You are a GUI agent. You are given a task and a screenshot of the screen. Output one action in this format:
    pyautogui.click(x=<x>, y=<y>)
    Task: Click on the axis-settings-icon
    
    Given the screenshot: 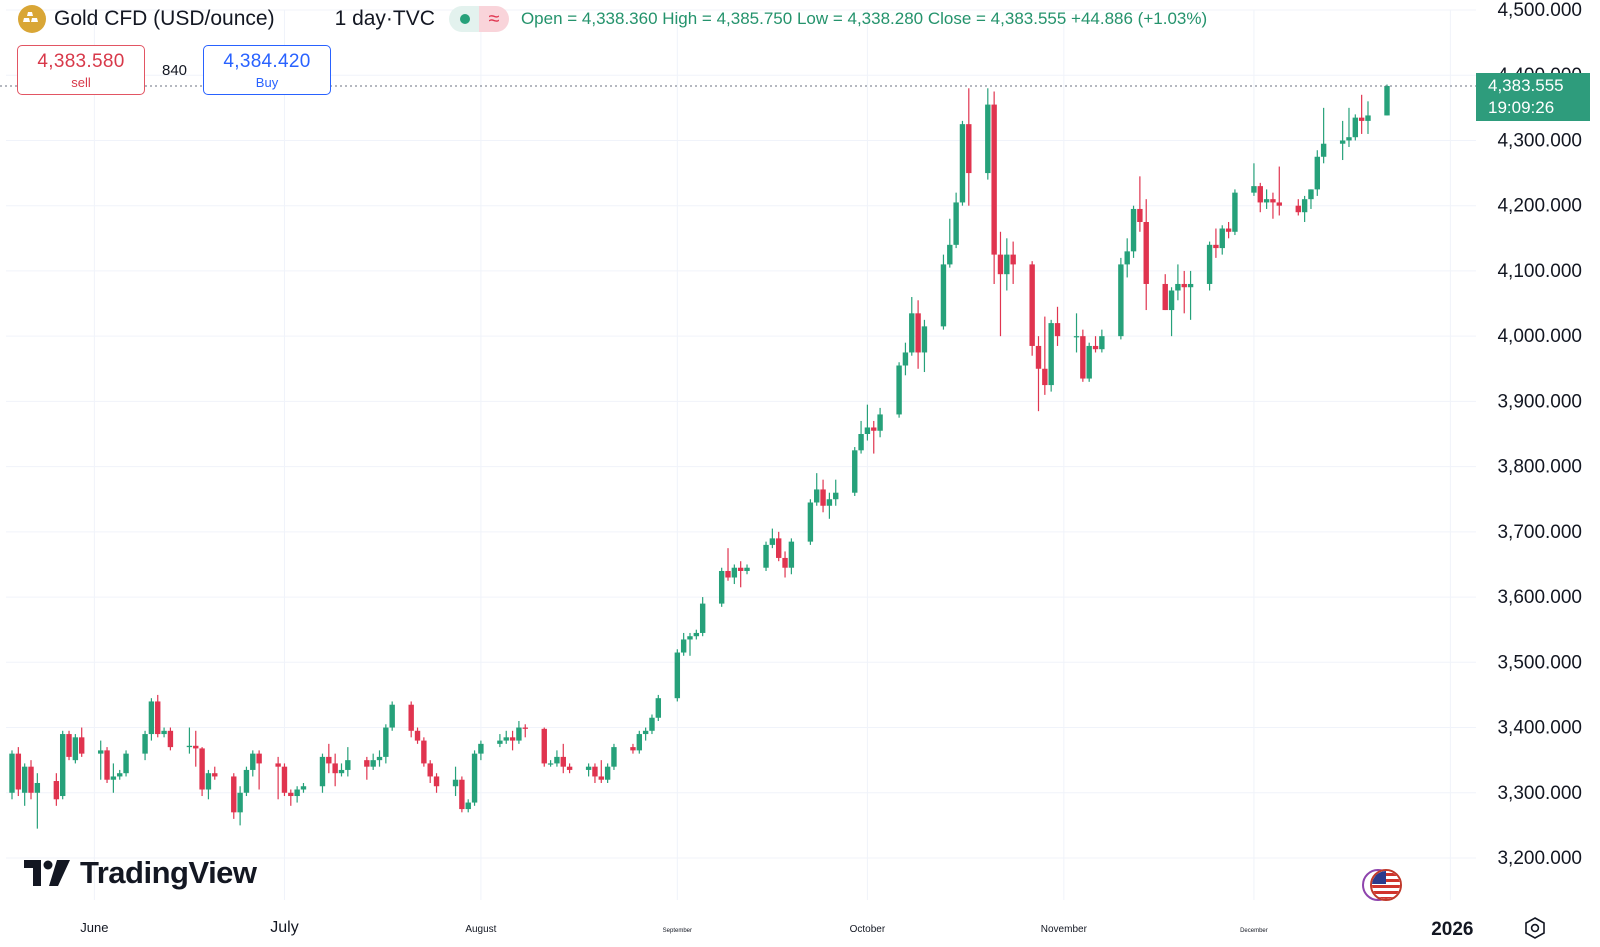 What is the action you would take?
    pyautogui.click(x=1535, y=930)
    